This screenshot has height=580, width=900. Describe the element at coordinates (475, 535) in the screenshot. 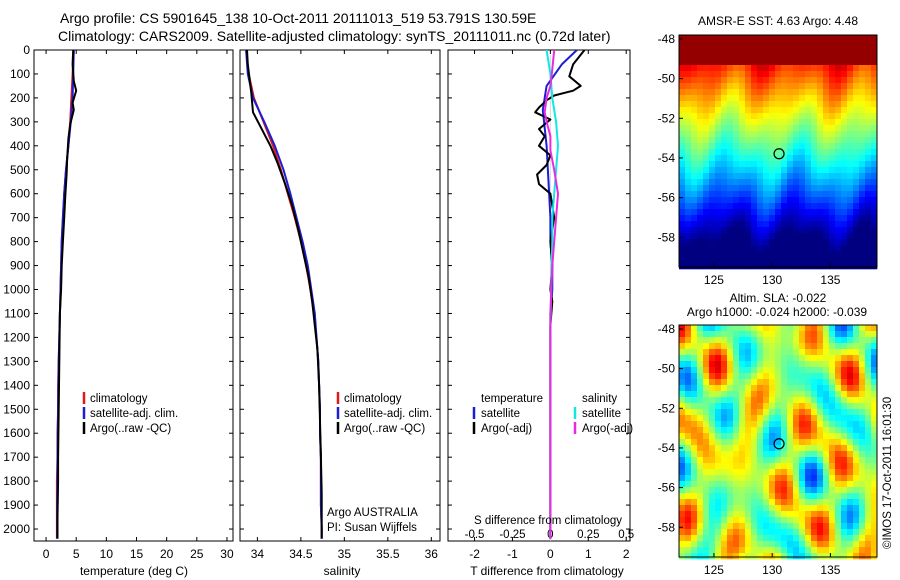

I see `s-tick-label: -0.5` at that location.